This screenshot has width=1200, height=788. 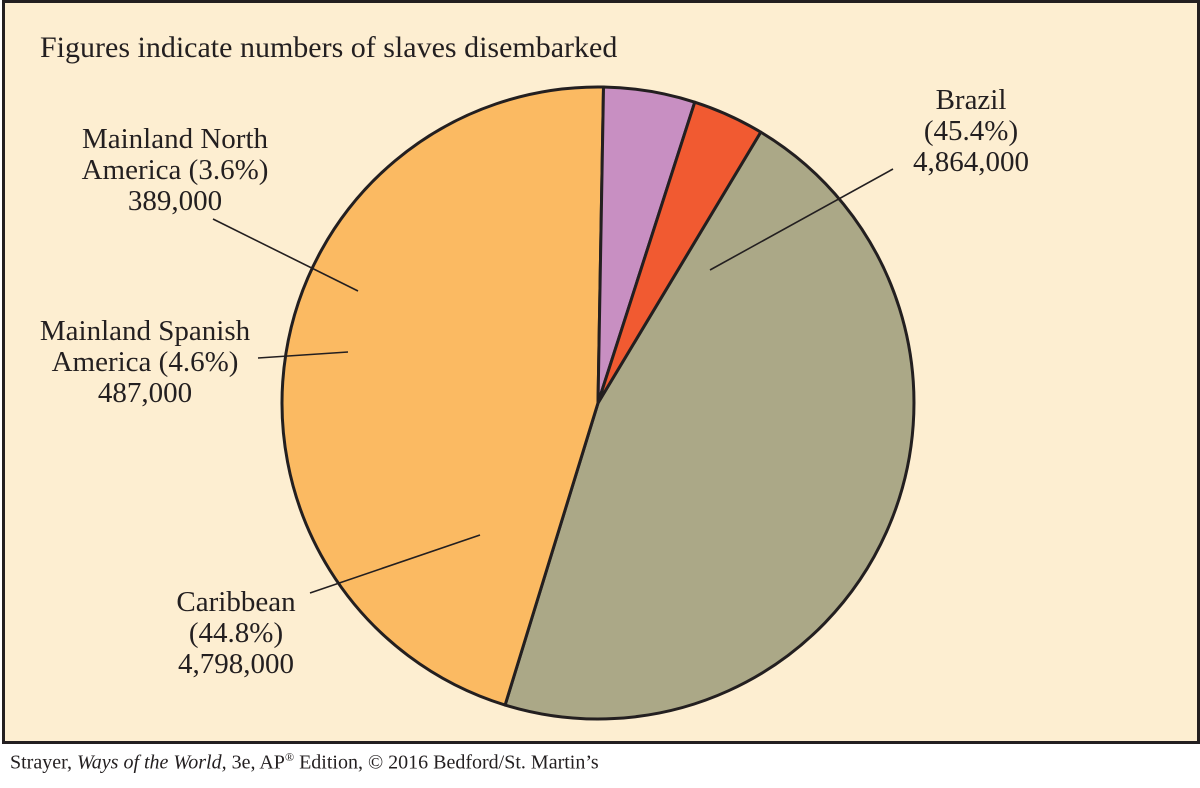 I want to click on slice-label-line-brazil: 4,864,000, so click(x=971, y=162).